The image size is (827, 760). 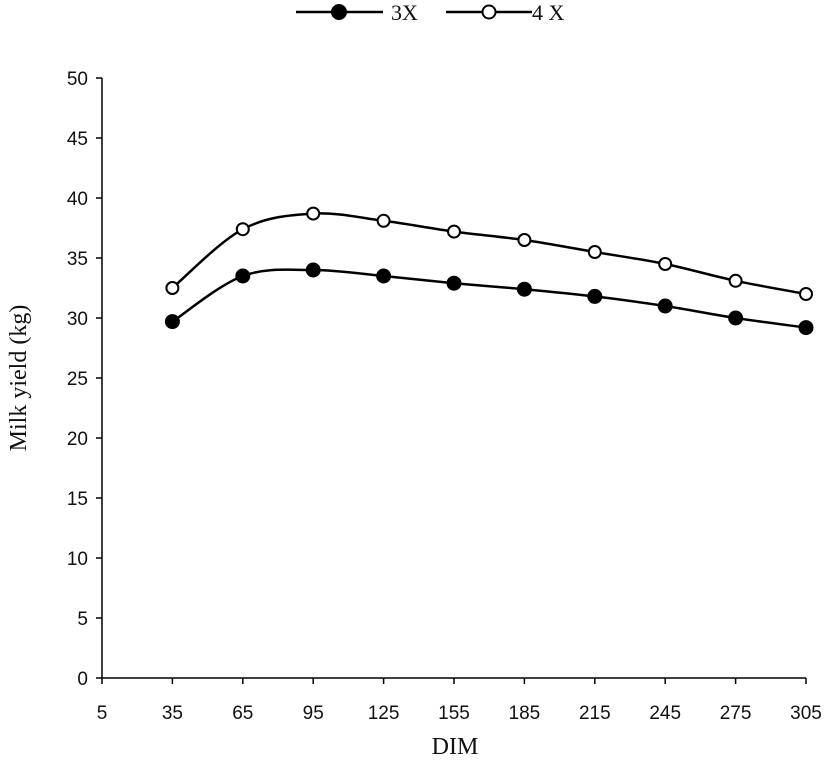 I want to click on y-tick-label: 45, so click(x=77, y=139).